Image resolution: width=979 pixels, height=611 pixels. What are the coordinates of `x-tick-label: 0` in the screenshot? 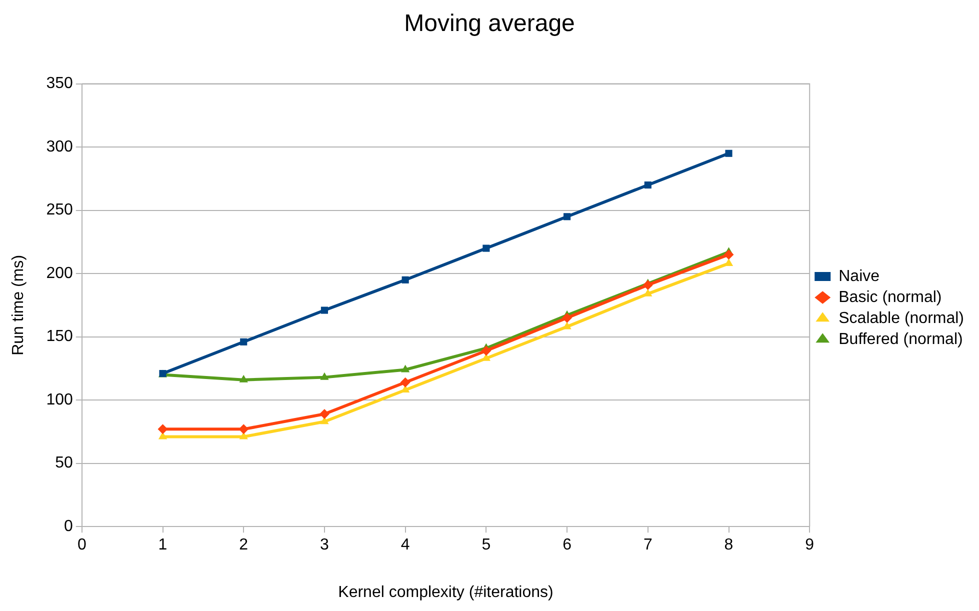 It's located at (81, 545).